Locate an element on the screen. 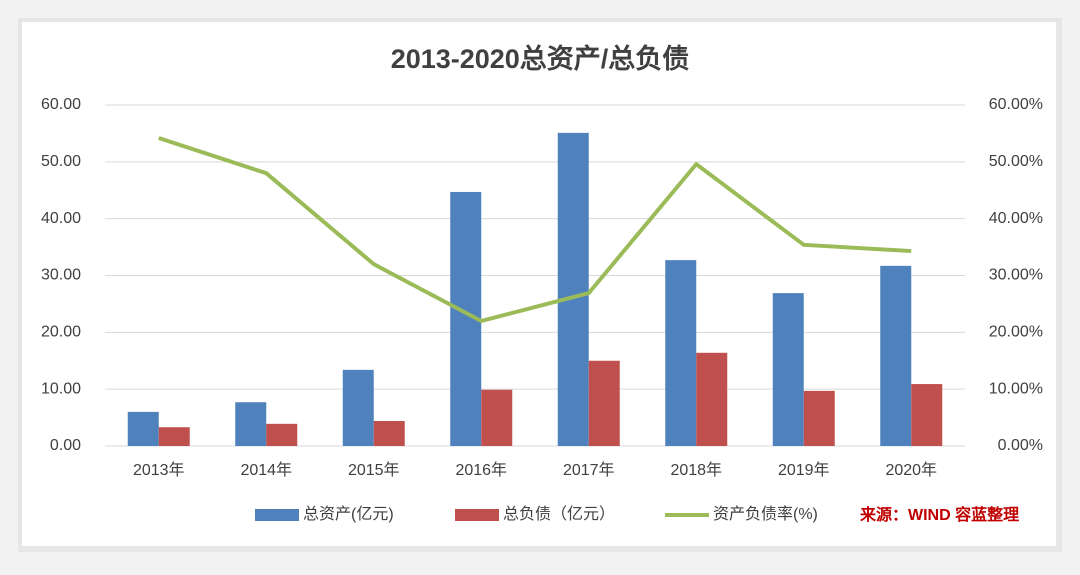 The width and height of the screenshot is (1080, 575). y2-tick-label: 40.00% is located at coordinates (1016, 218).